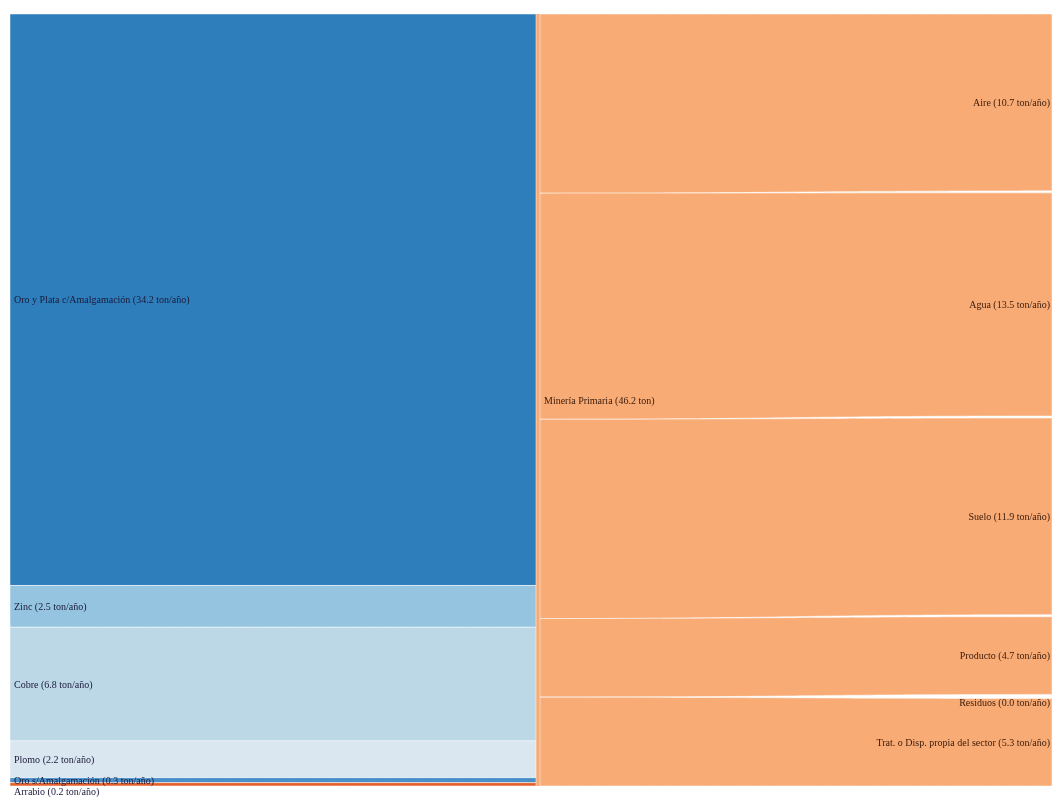 The width and height of the screenshot is (1060, 800). What do you see at coordinates (60, 606) in the screenshot?
I see `data-label: (2.5 ton/año)` at bounding box center [60, 606].